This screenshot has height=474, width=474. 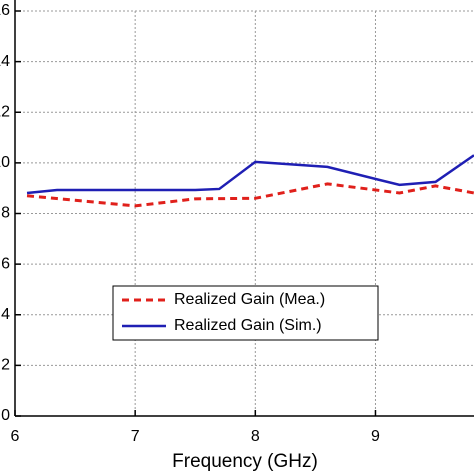 I want to click on y-tick-label: 12, so click(x=5, y=111).